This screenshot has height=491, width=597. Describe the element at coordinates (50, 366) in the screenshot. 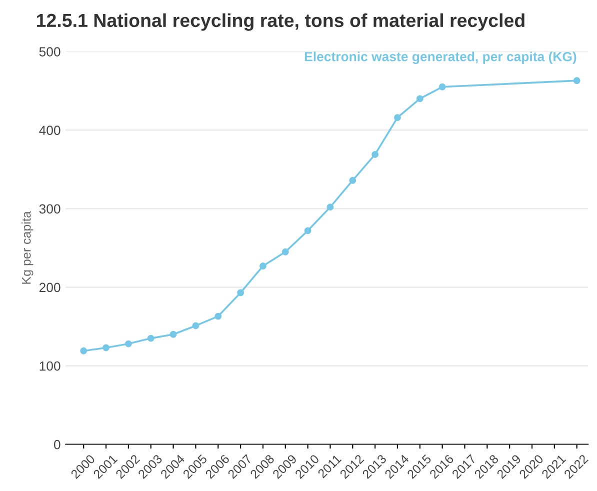

I see `y-tick-label: 100` at that location.